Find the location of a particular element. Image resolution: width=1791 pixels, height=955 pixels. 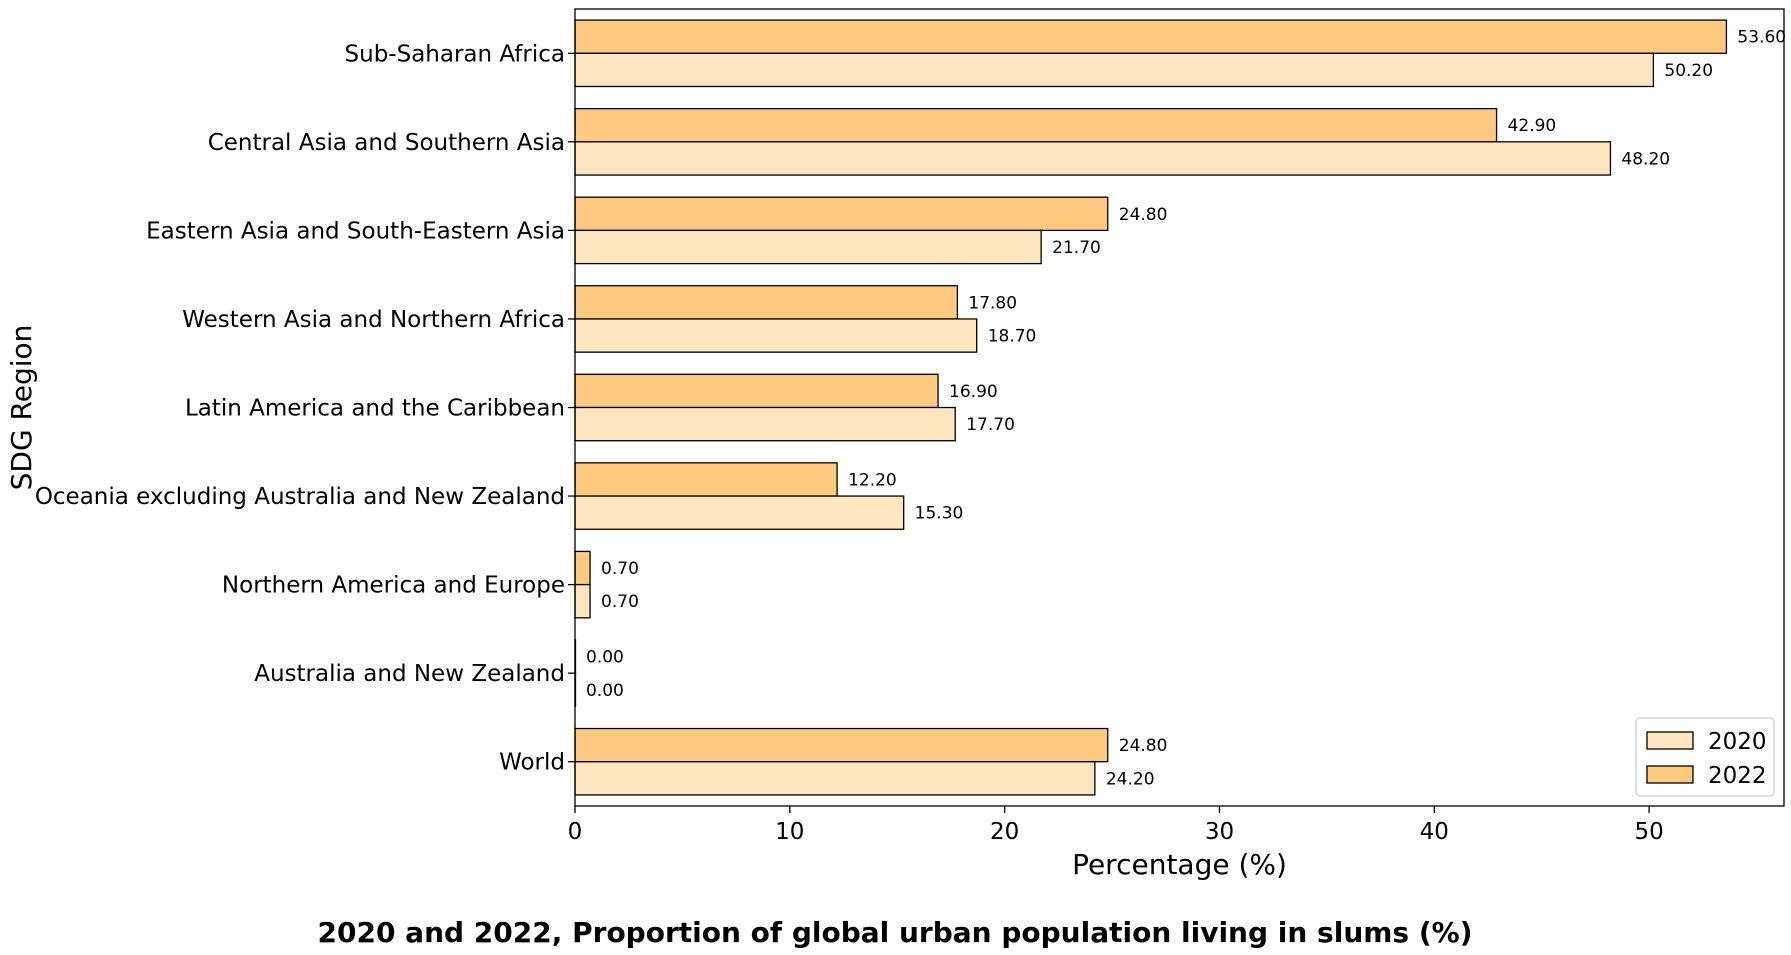

category-label-8: World is located at coordinates (532, 763).